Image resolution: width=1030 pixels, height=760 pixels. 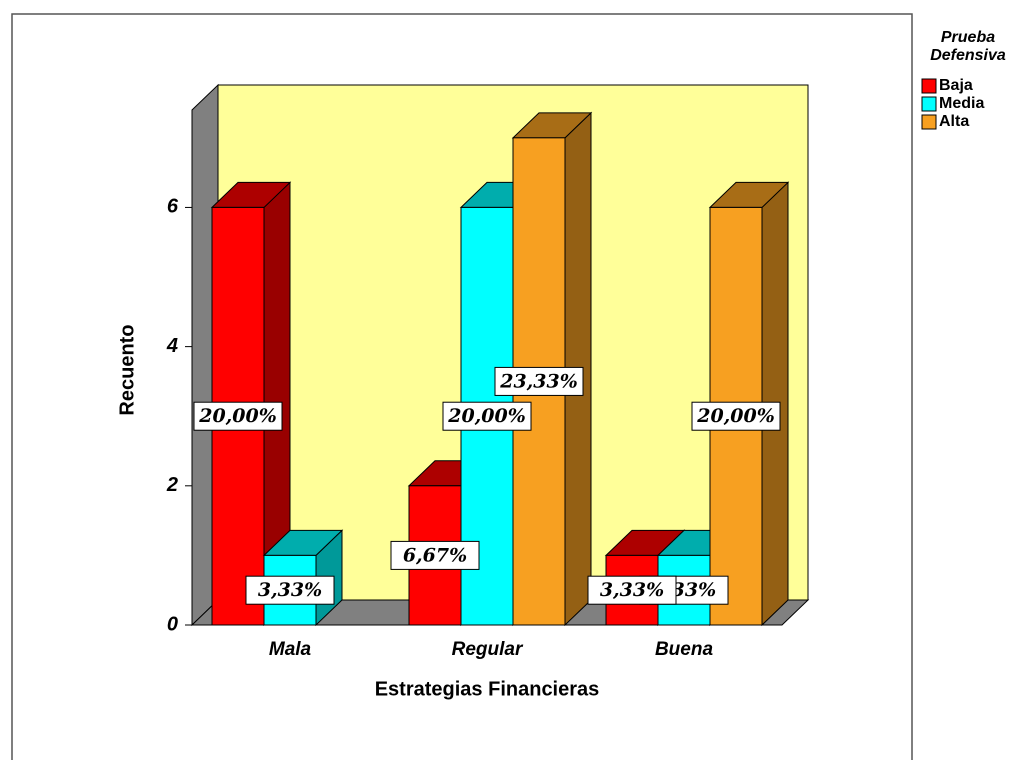 I want to click on y-tick-label: 4, so click(x=172, y=346).